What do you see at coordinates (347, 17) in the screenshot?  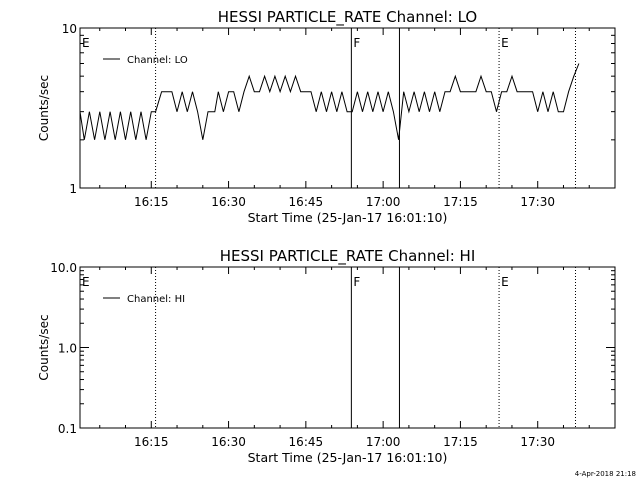 I see `chart-title: HESSI PARTICLE_RATE Channel: LO` at bounding box center [347, 17].